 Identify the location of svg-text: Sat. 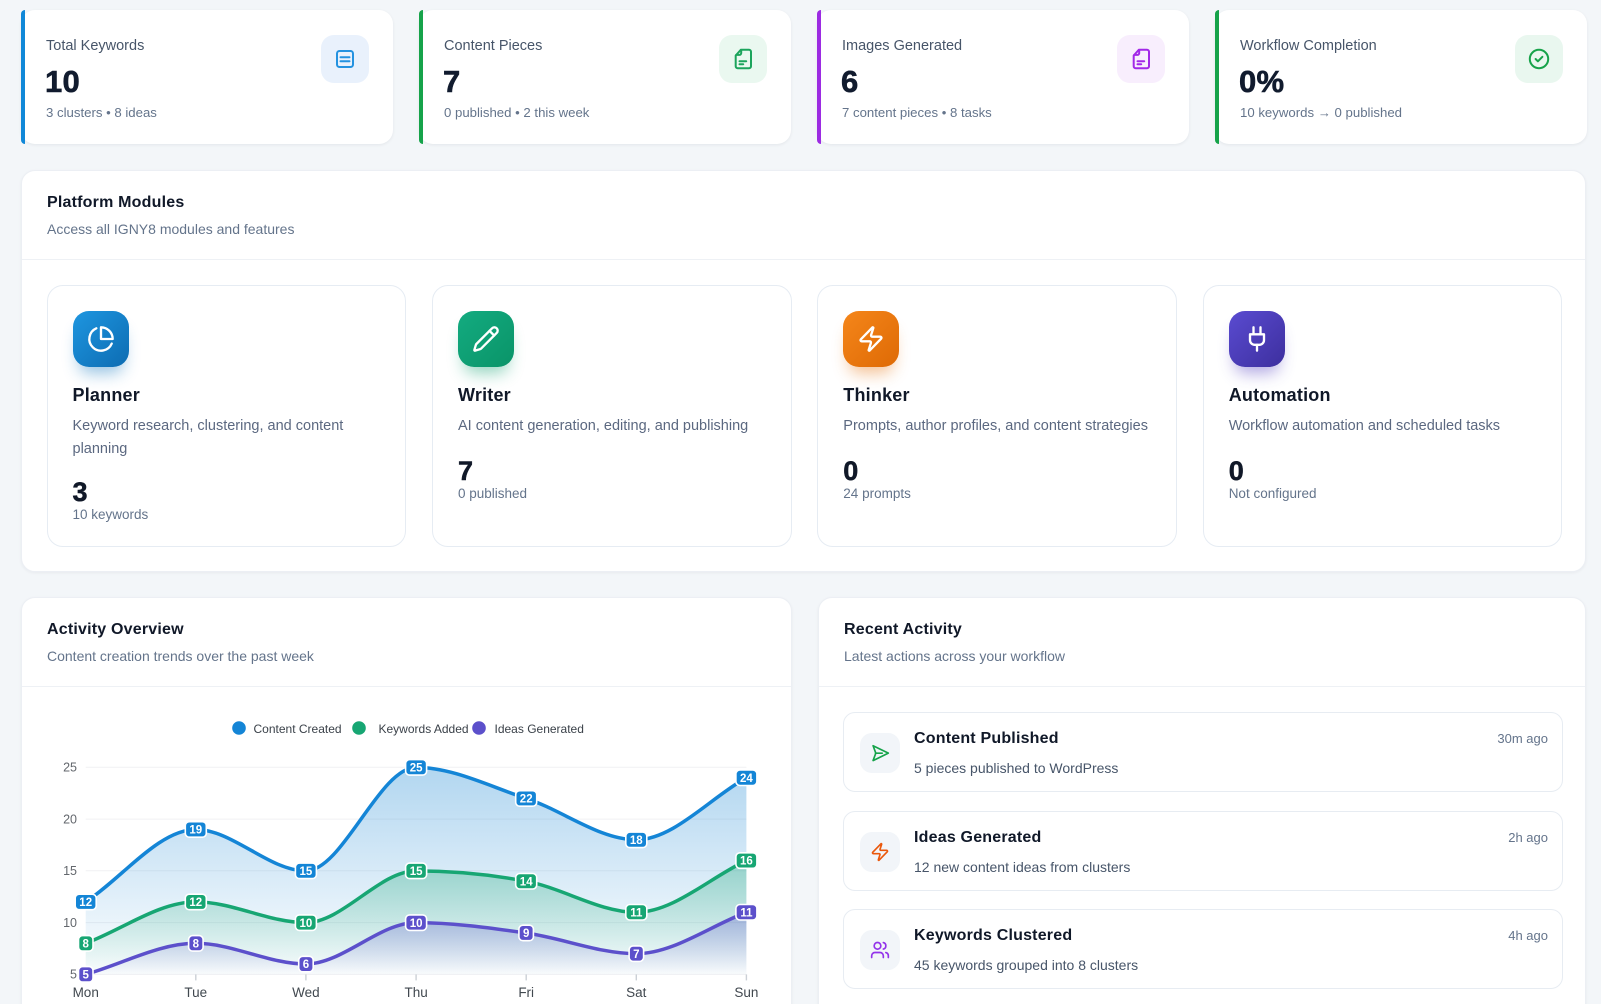
(636, 992).